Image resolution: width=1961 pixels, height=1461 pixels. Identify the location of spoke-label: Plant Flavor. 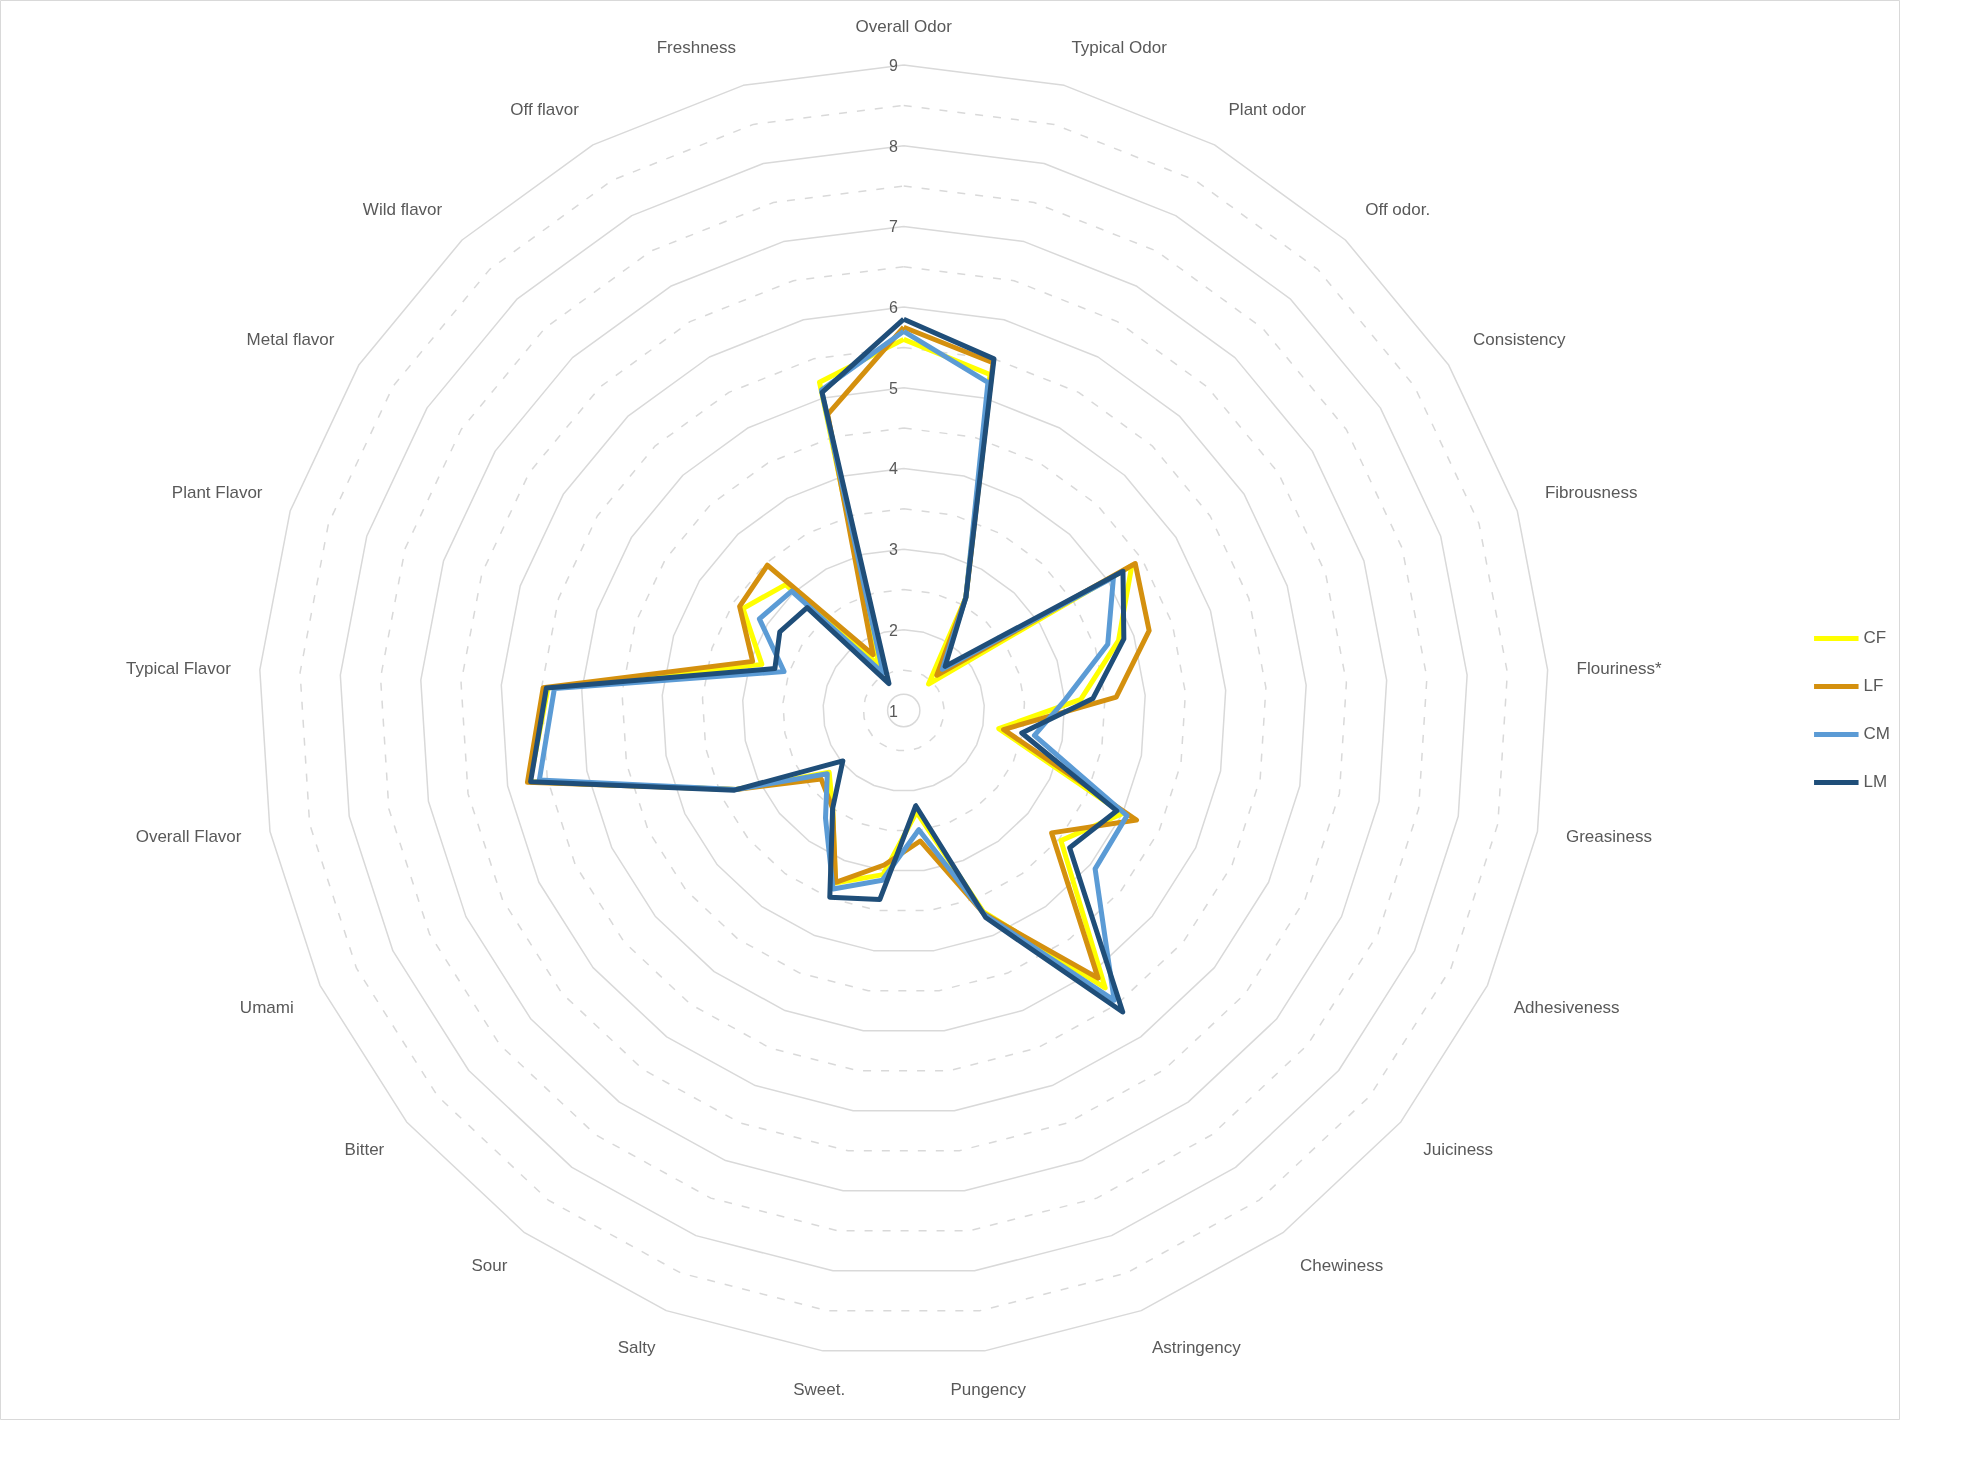
(217, 493).